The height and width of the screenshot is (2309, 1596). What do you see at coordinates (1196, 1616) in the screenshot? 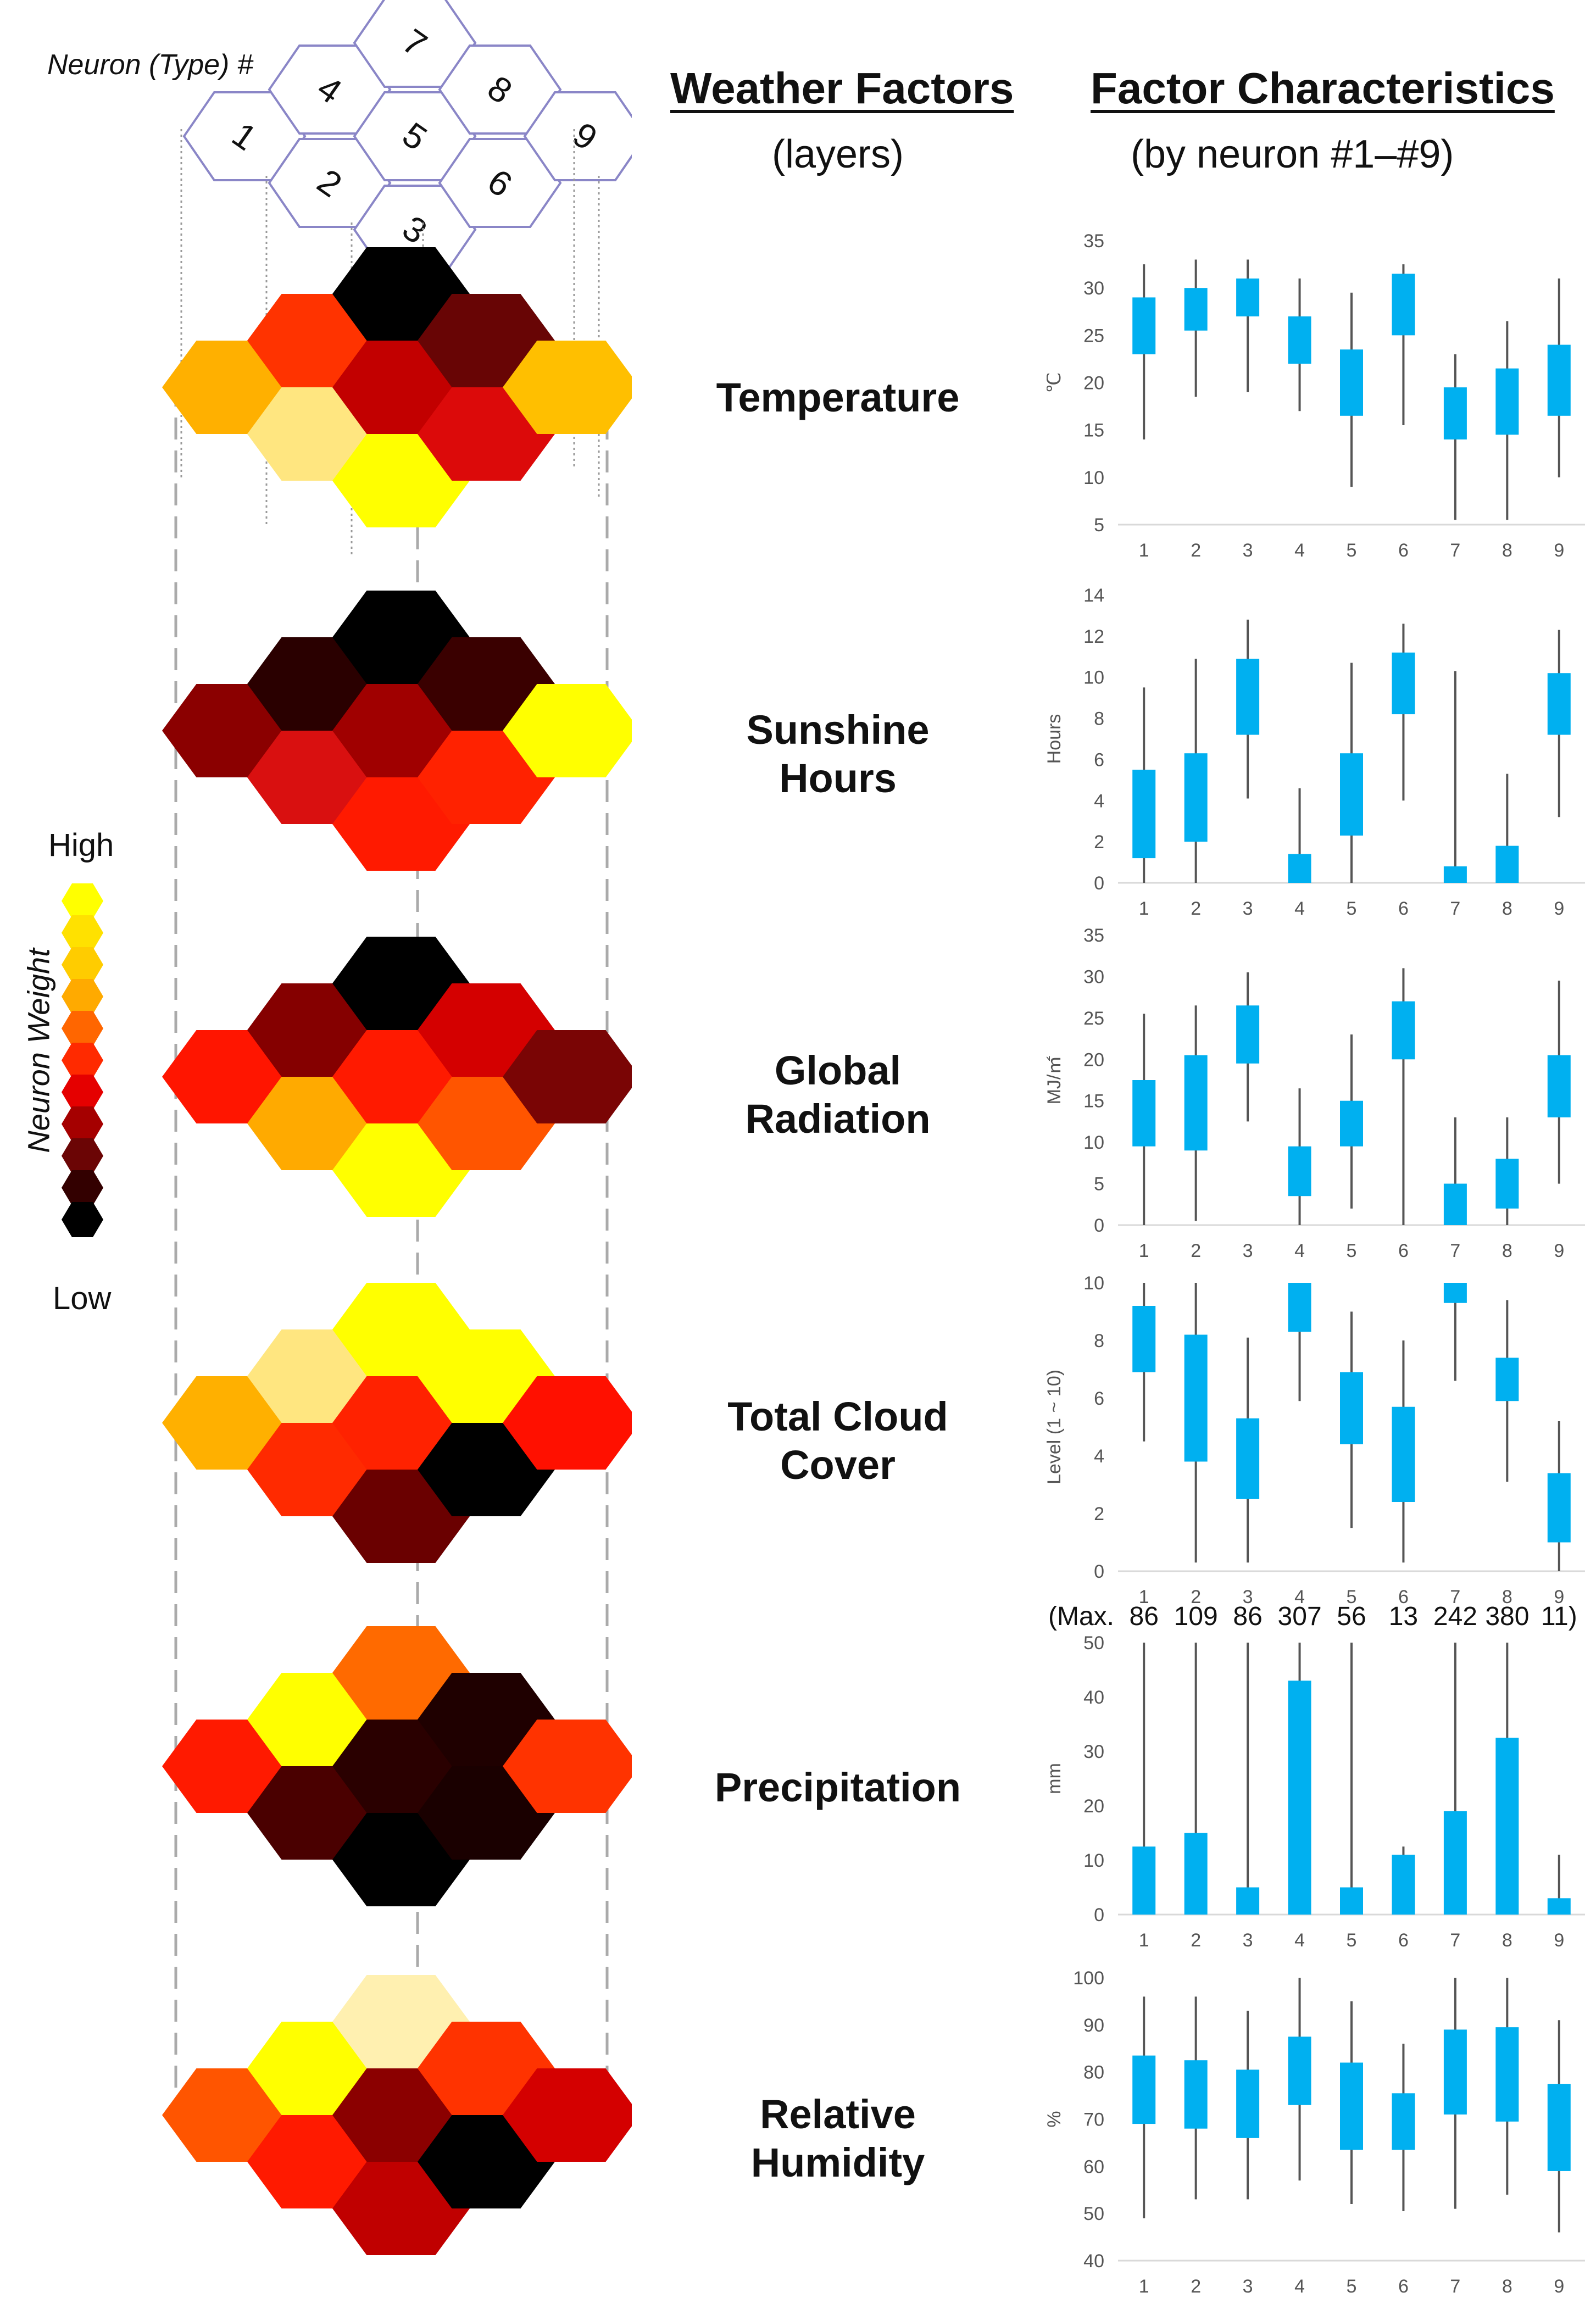
I see `precip-max-value: 109` at bounding box center [1196, 1616].